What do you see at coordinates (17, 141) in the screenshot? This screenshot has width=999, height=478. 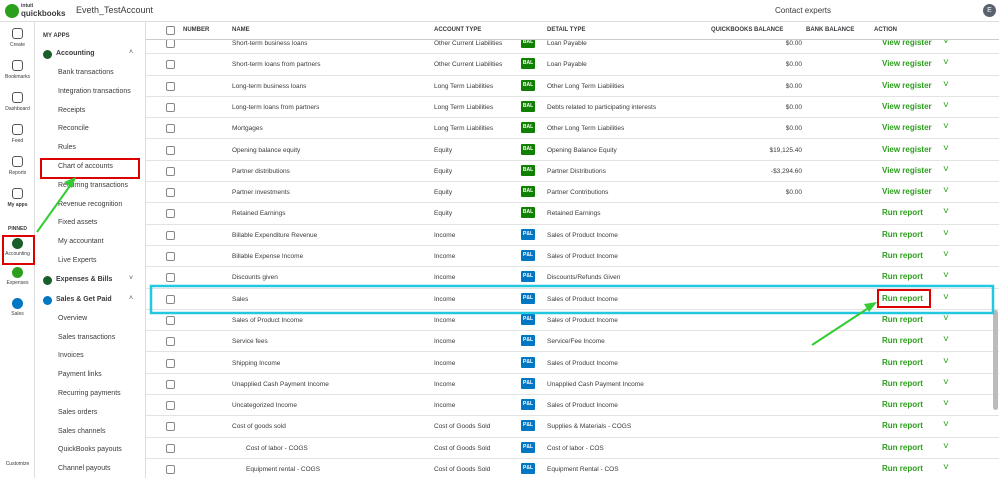 I see `rail-label: Feed` at bounding box center [17, 141].